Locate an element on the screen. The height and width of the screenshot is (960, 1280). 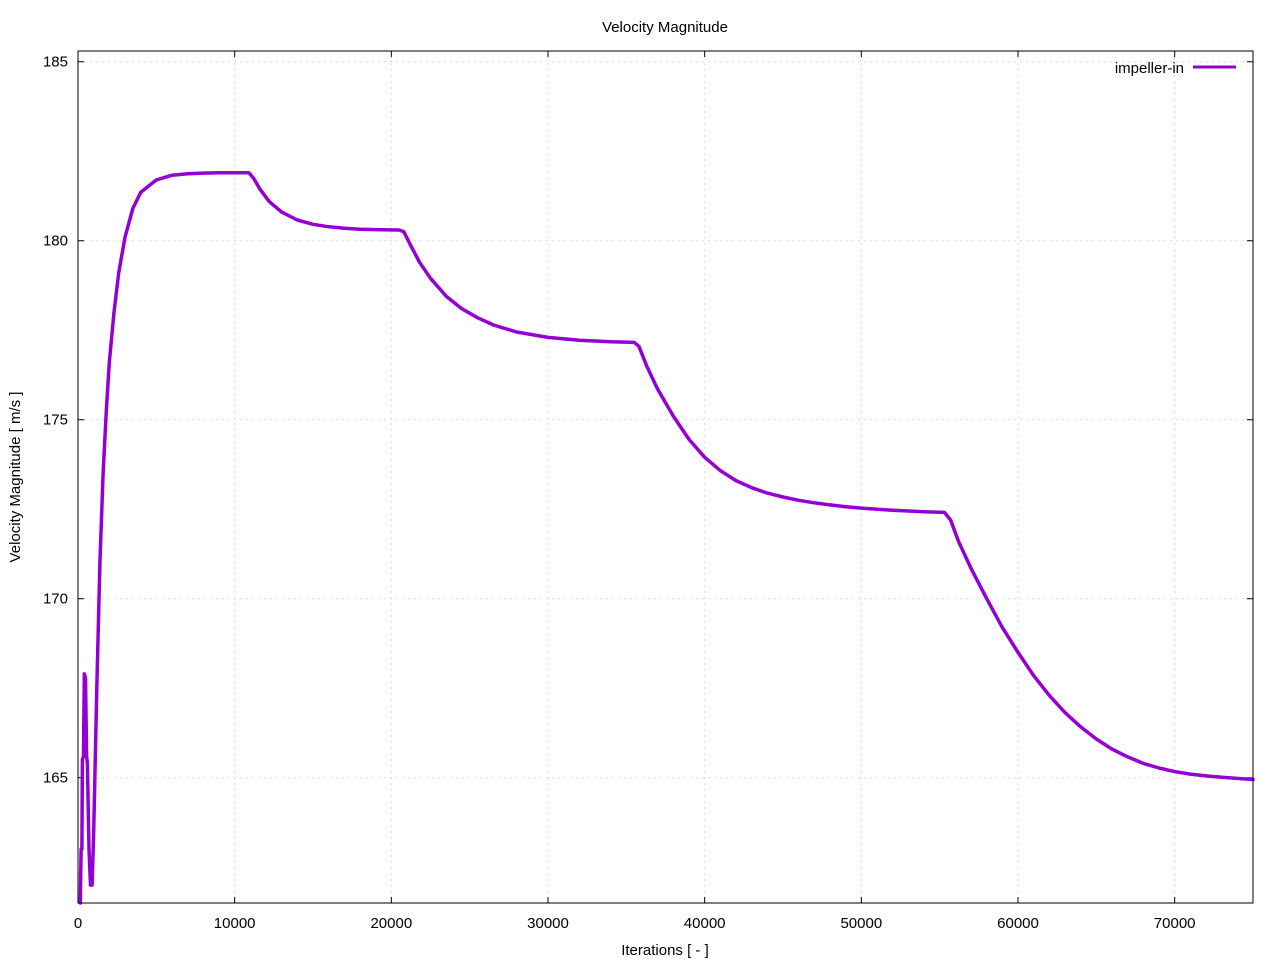
x-tick-label-10000: 10000 is located at coordinates (235, 923).